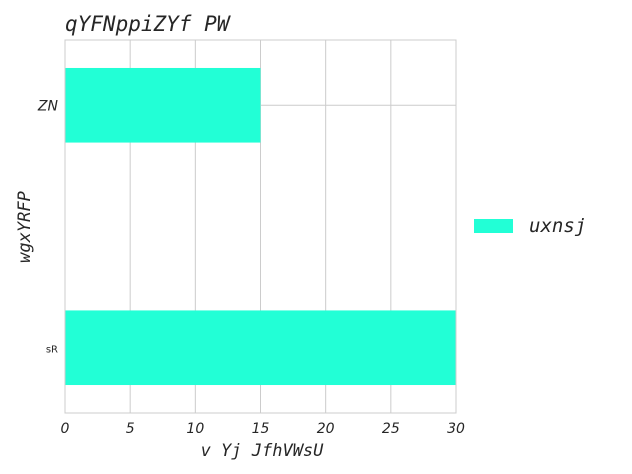 The image size is (632, 474). I want to click on x-tick-label: 30, so click(456, 429).